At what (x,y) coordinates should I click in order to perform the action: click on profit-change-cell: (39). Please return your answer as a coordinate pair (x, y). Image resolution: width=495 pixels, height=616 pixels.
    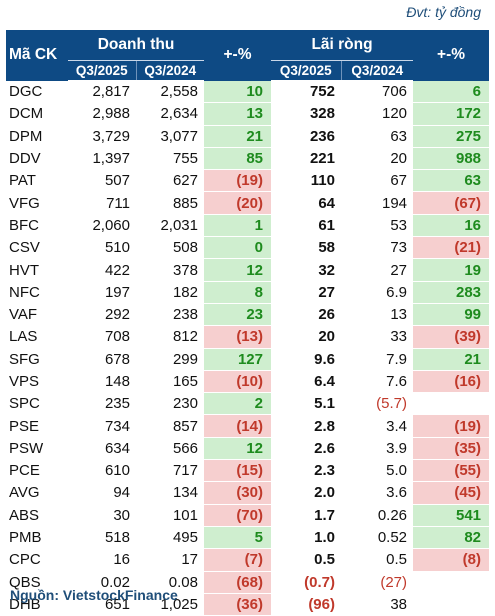
    Looking at the image, I should click on (451, 337).